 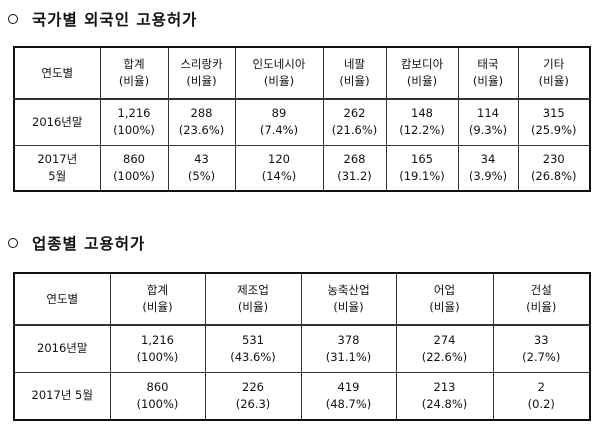 What do you see at coordinates (89, 244) in the screenshot?
I see `section-title-text: 업종별 고용허가` at bounding box center [89, 244].